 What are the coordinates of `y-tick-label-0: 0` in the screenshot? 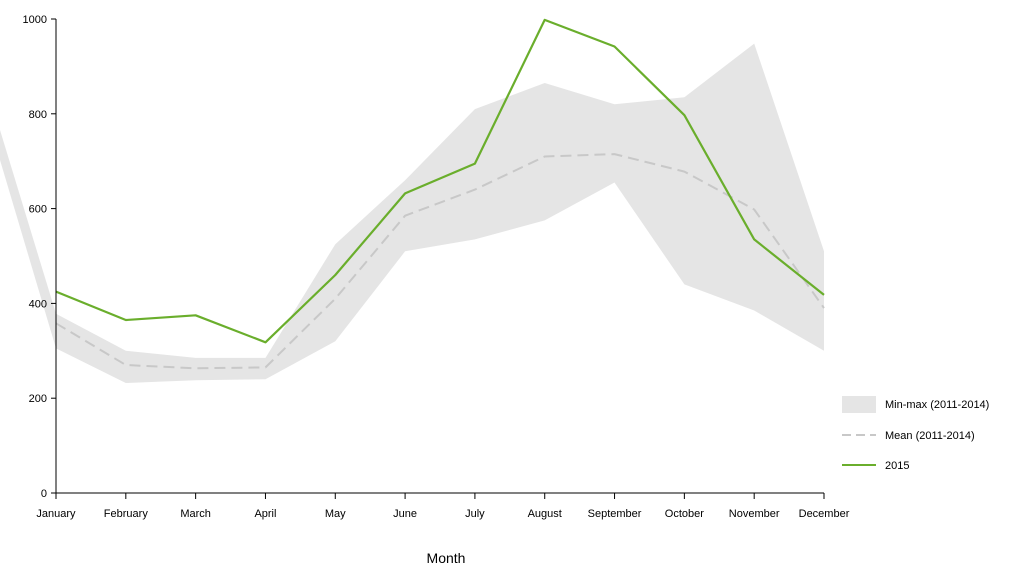 It's located at (44, 494).